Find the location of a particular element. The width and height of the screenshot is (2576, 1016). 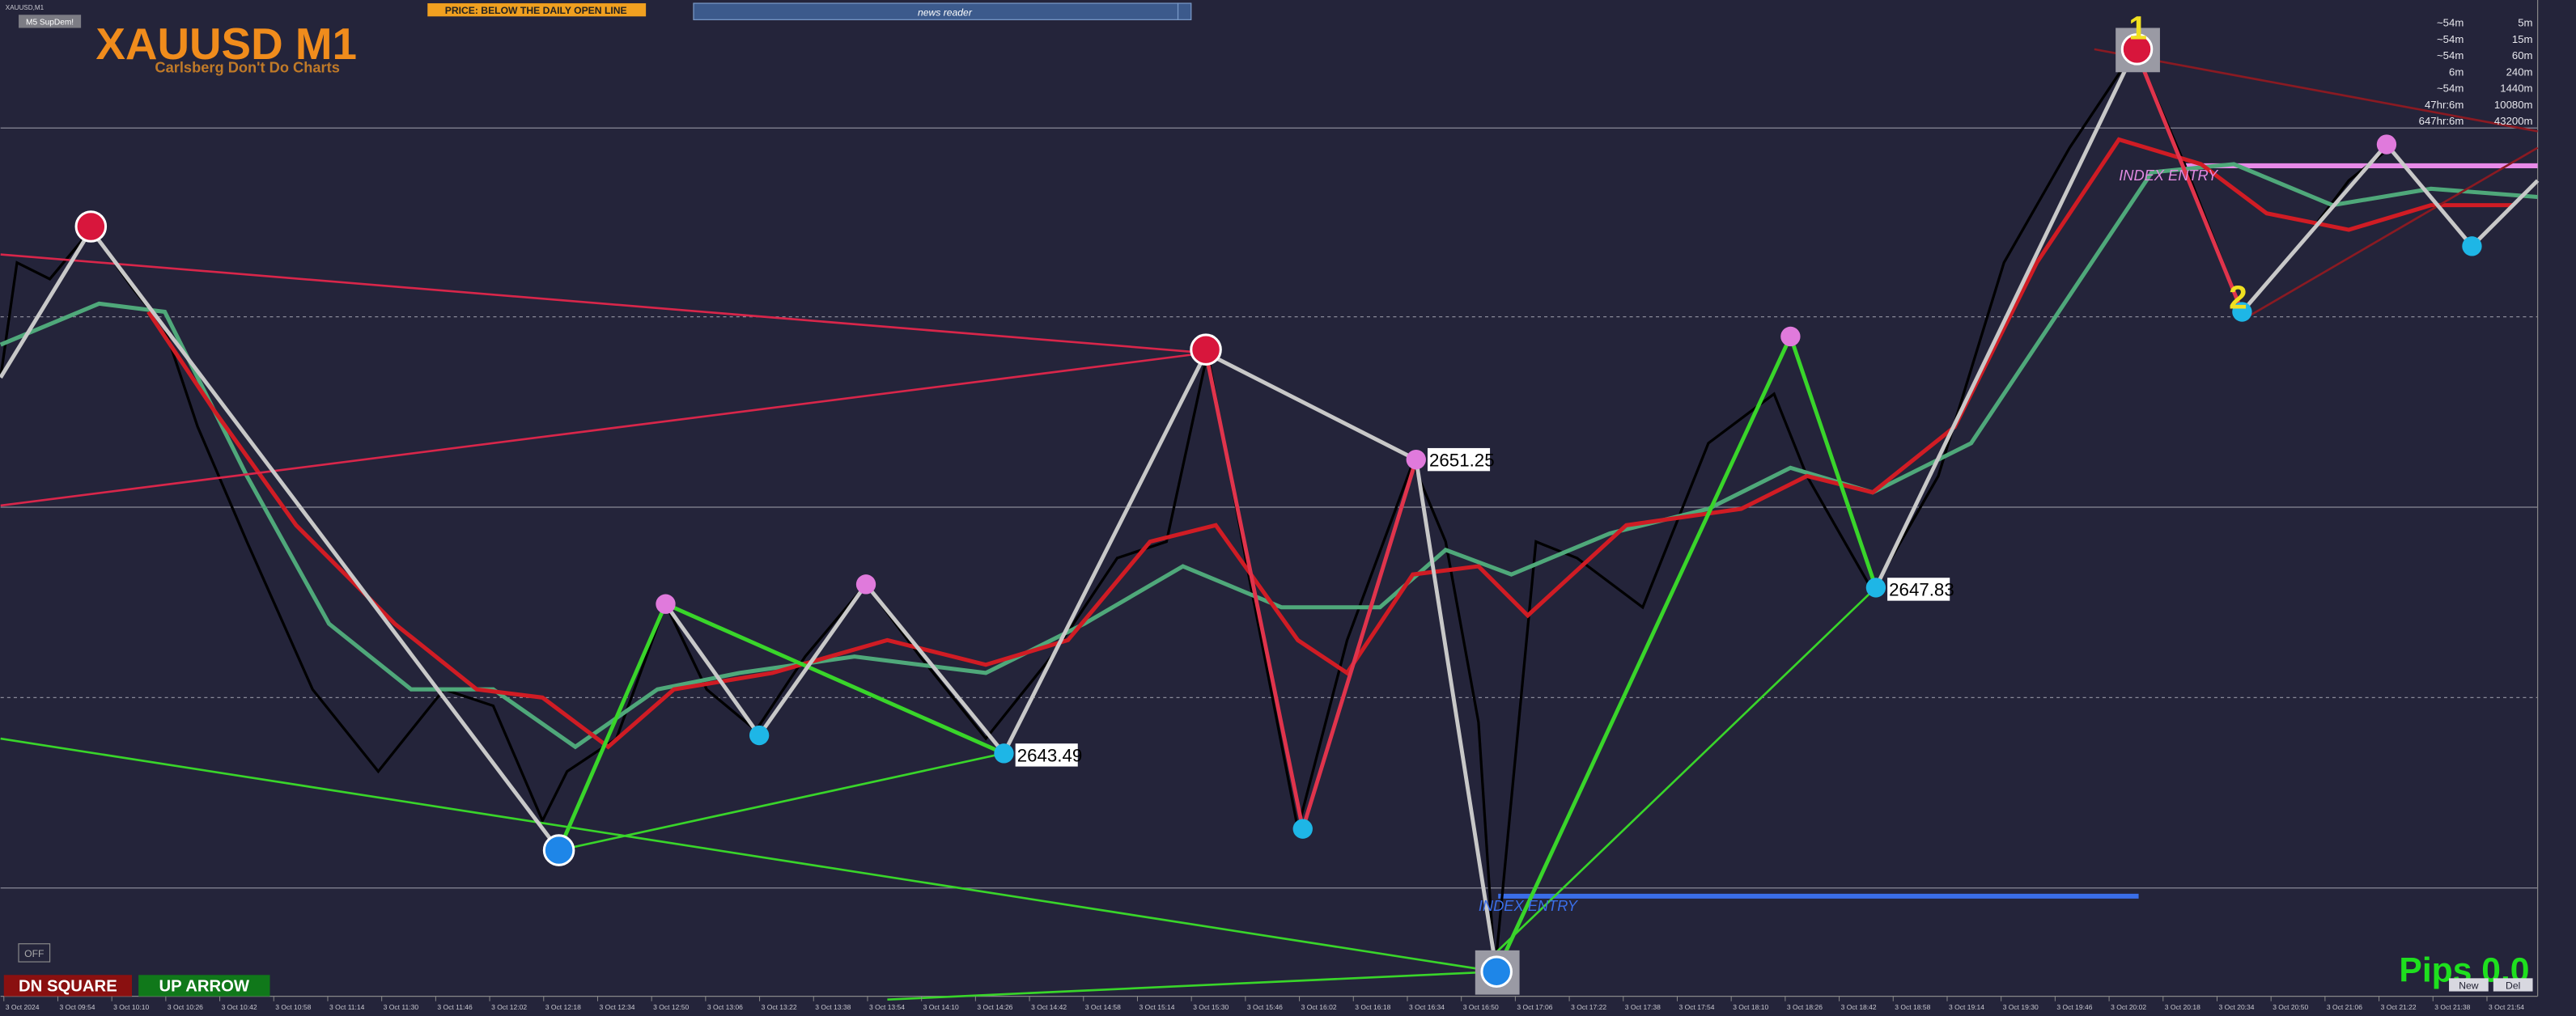

del-button is located at coordinates (2513, 985).